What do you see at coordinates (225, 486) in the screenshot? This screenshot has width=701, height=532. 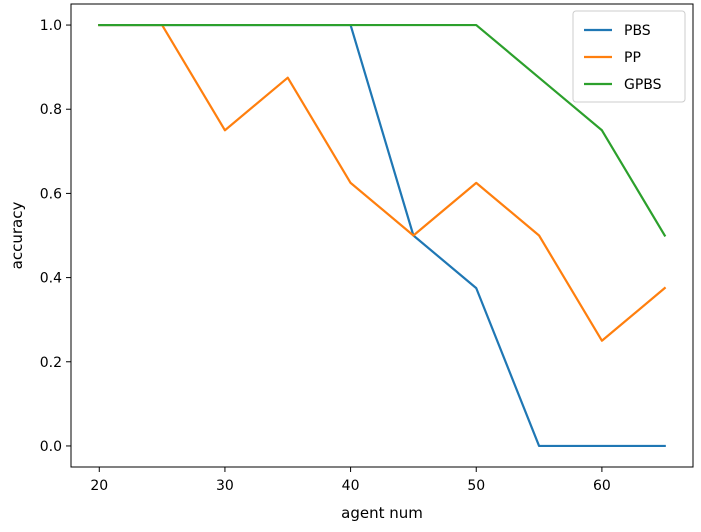 I see `x-tick-label: 30` at bounding box center [225, 486].